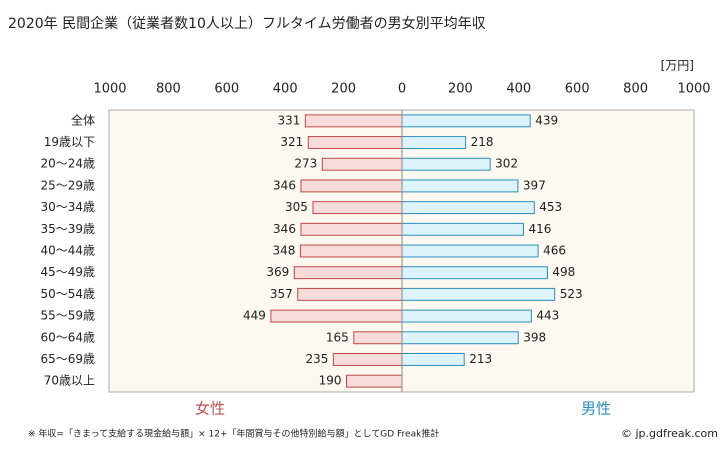 Image resolution: width=728 pixels, height=455 pixels. Describe the element at coordinates (288, 120) in the screenshot. I see `value-label: 331` at that location.